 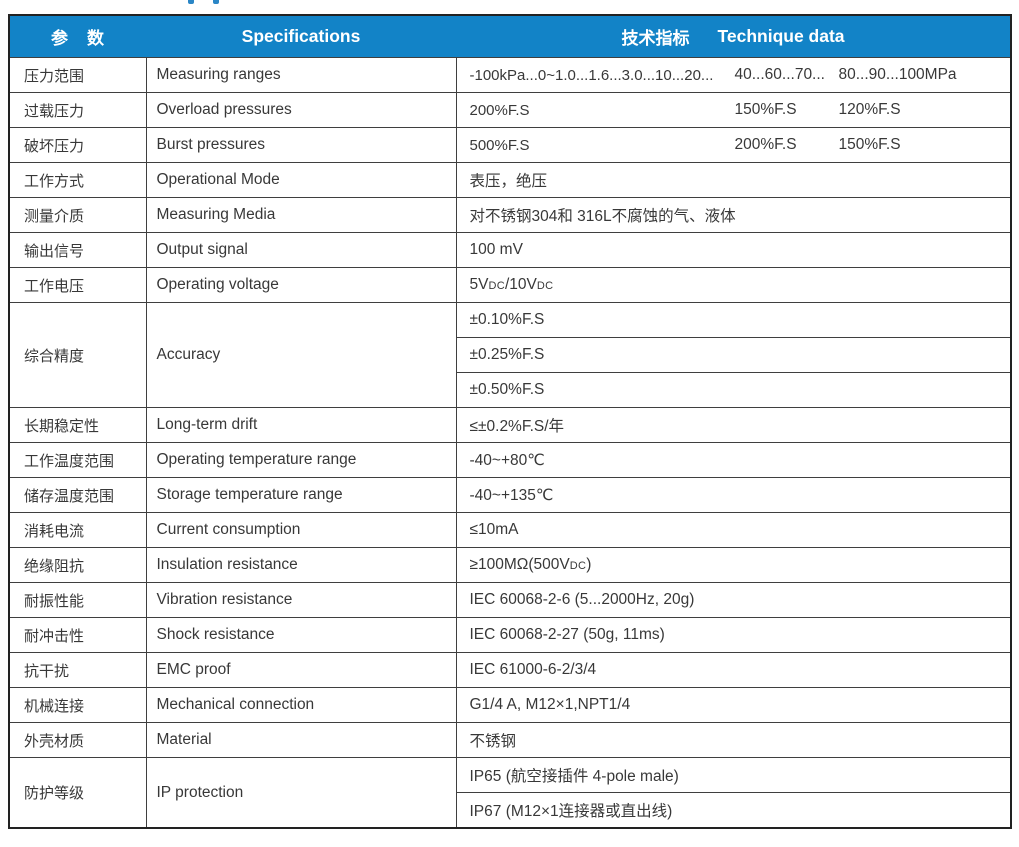 What do you see at coordinates (733, 810) in the screenshot?
I see `param-value: IP67 (M12×1连接器或直出线)` at bounding box center [733, 810].